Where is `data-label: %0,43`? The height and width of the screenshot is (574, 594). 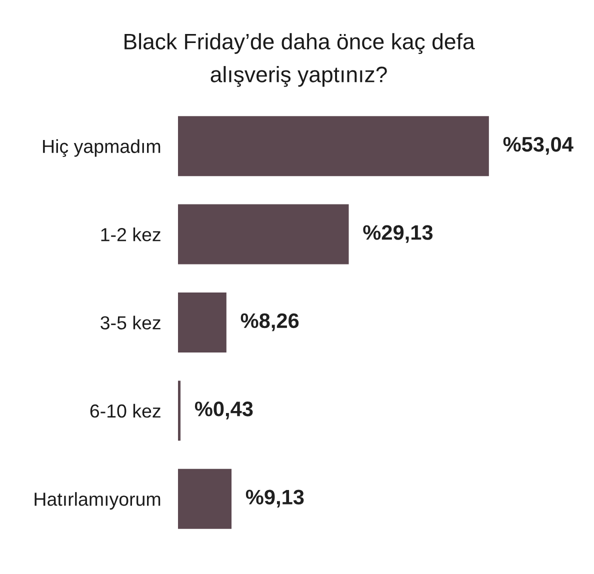
data-label: %0,43 is located at coordinates (223, 411).